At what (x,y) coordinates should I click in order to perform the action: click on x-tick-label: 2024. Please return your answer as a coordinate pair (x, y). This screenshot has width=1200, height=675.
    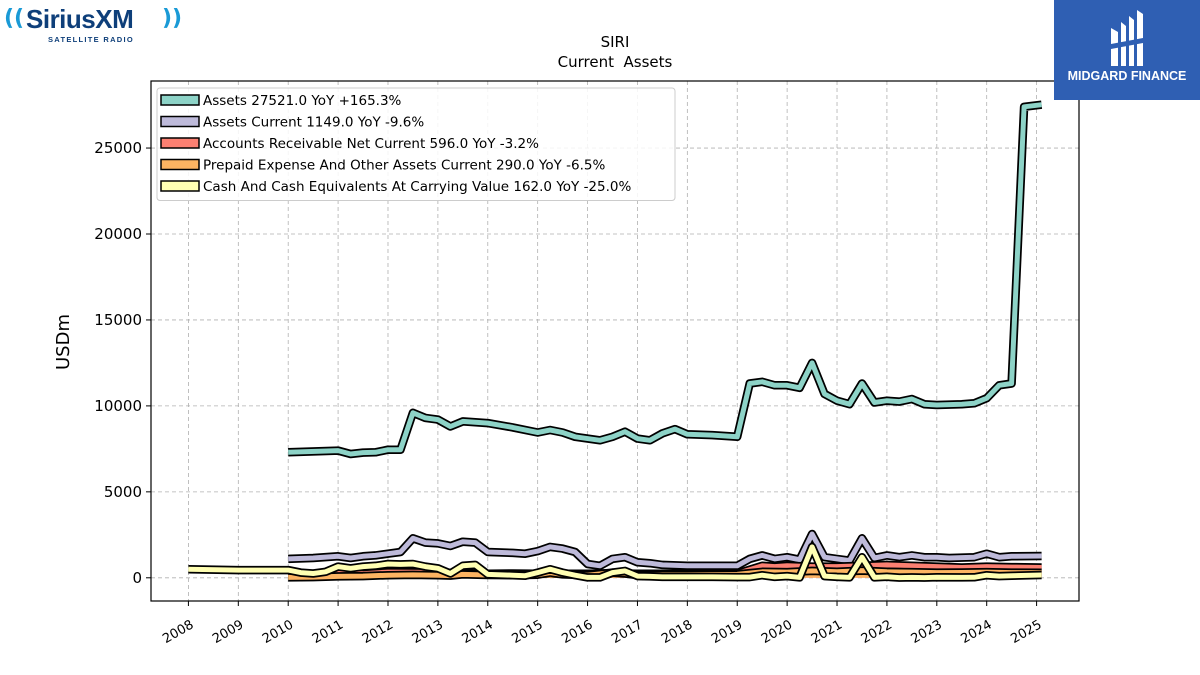
    Looking at the image, I should click on (977, 632).